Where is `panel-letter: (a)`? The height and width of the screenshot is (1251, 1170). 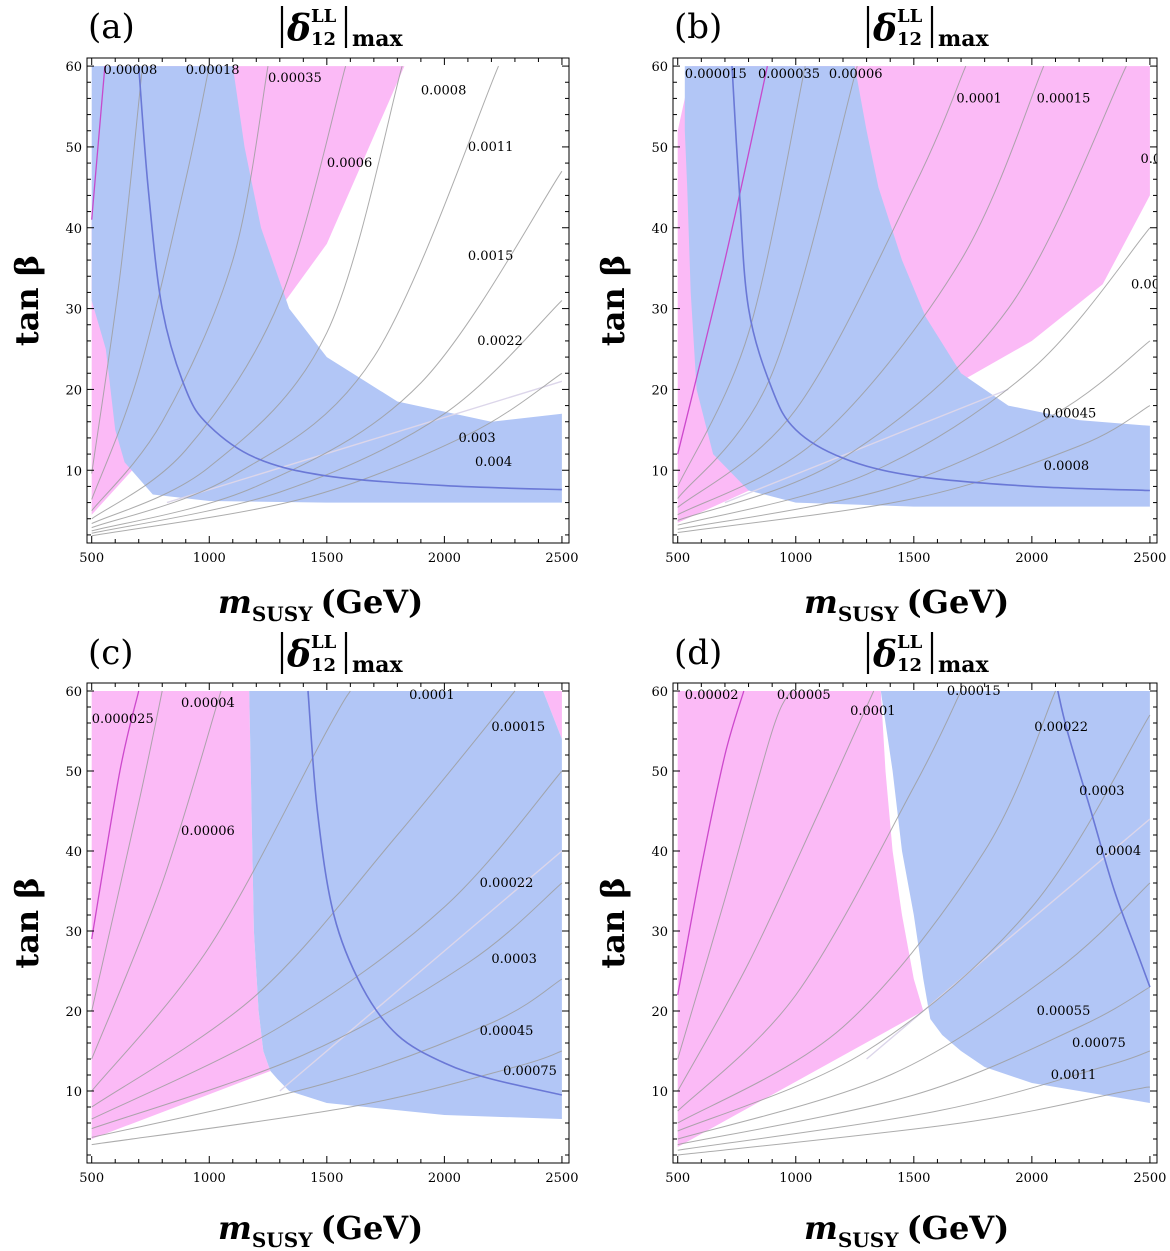 panel-letter: (a) is located at coordinates (111, 27).